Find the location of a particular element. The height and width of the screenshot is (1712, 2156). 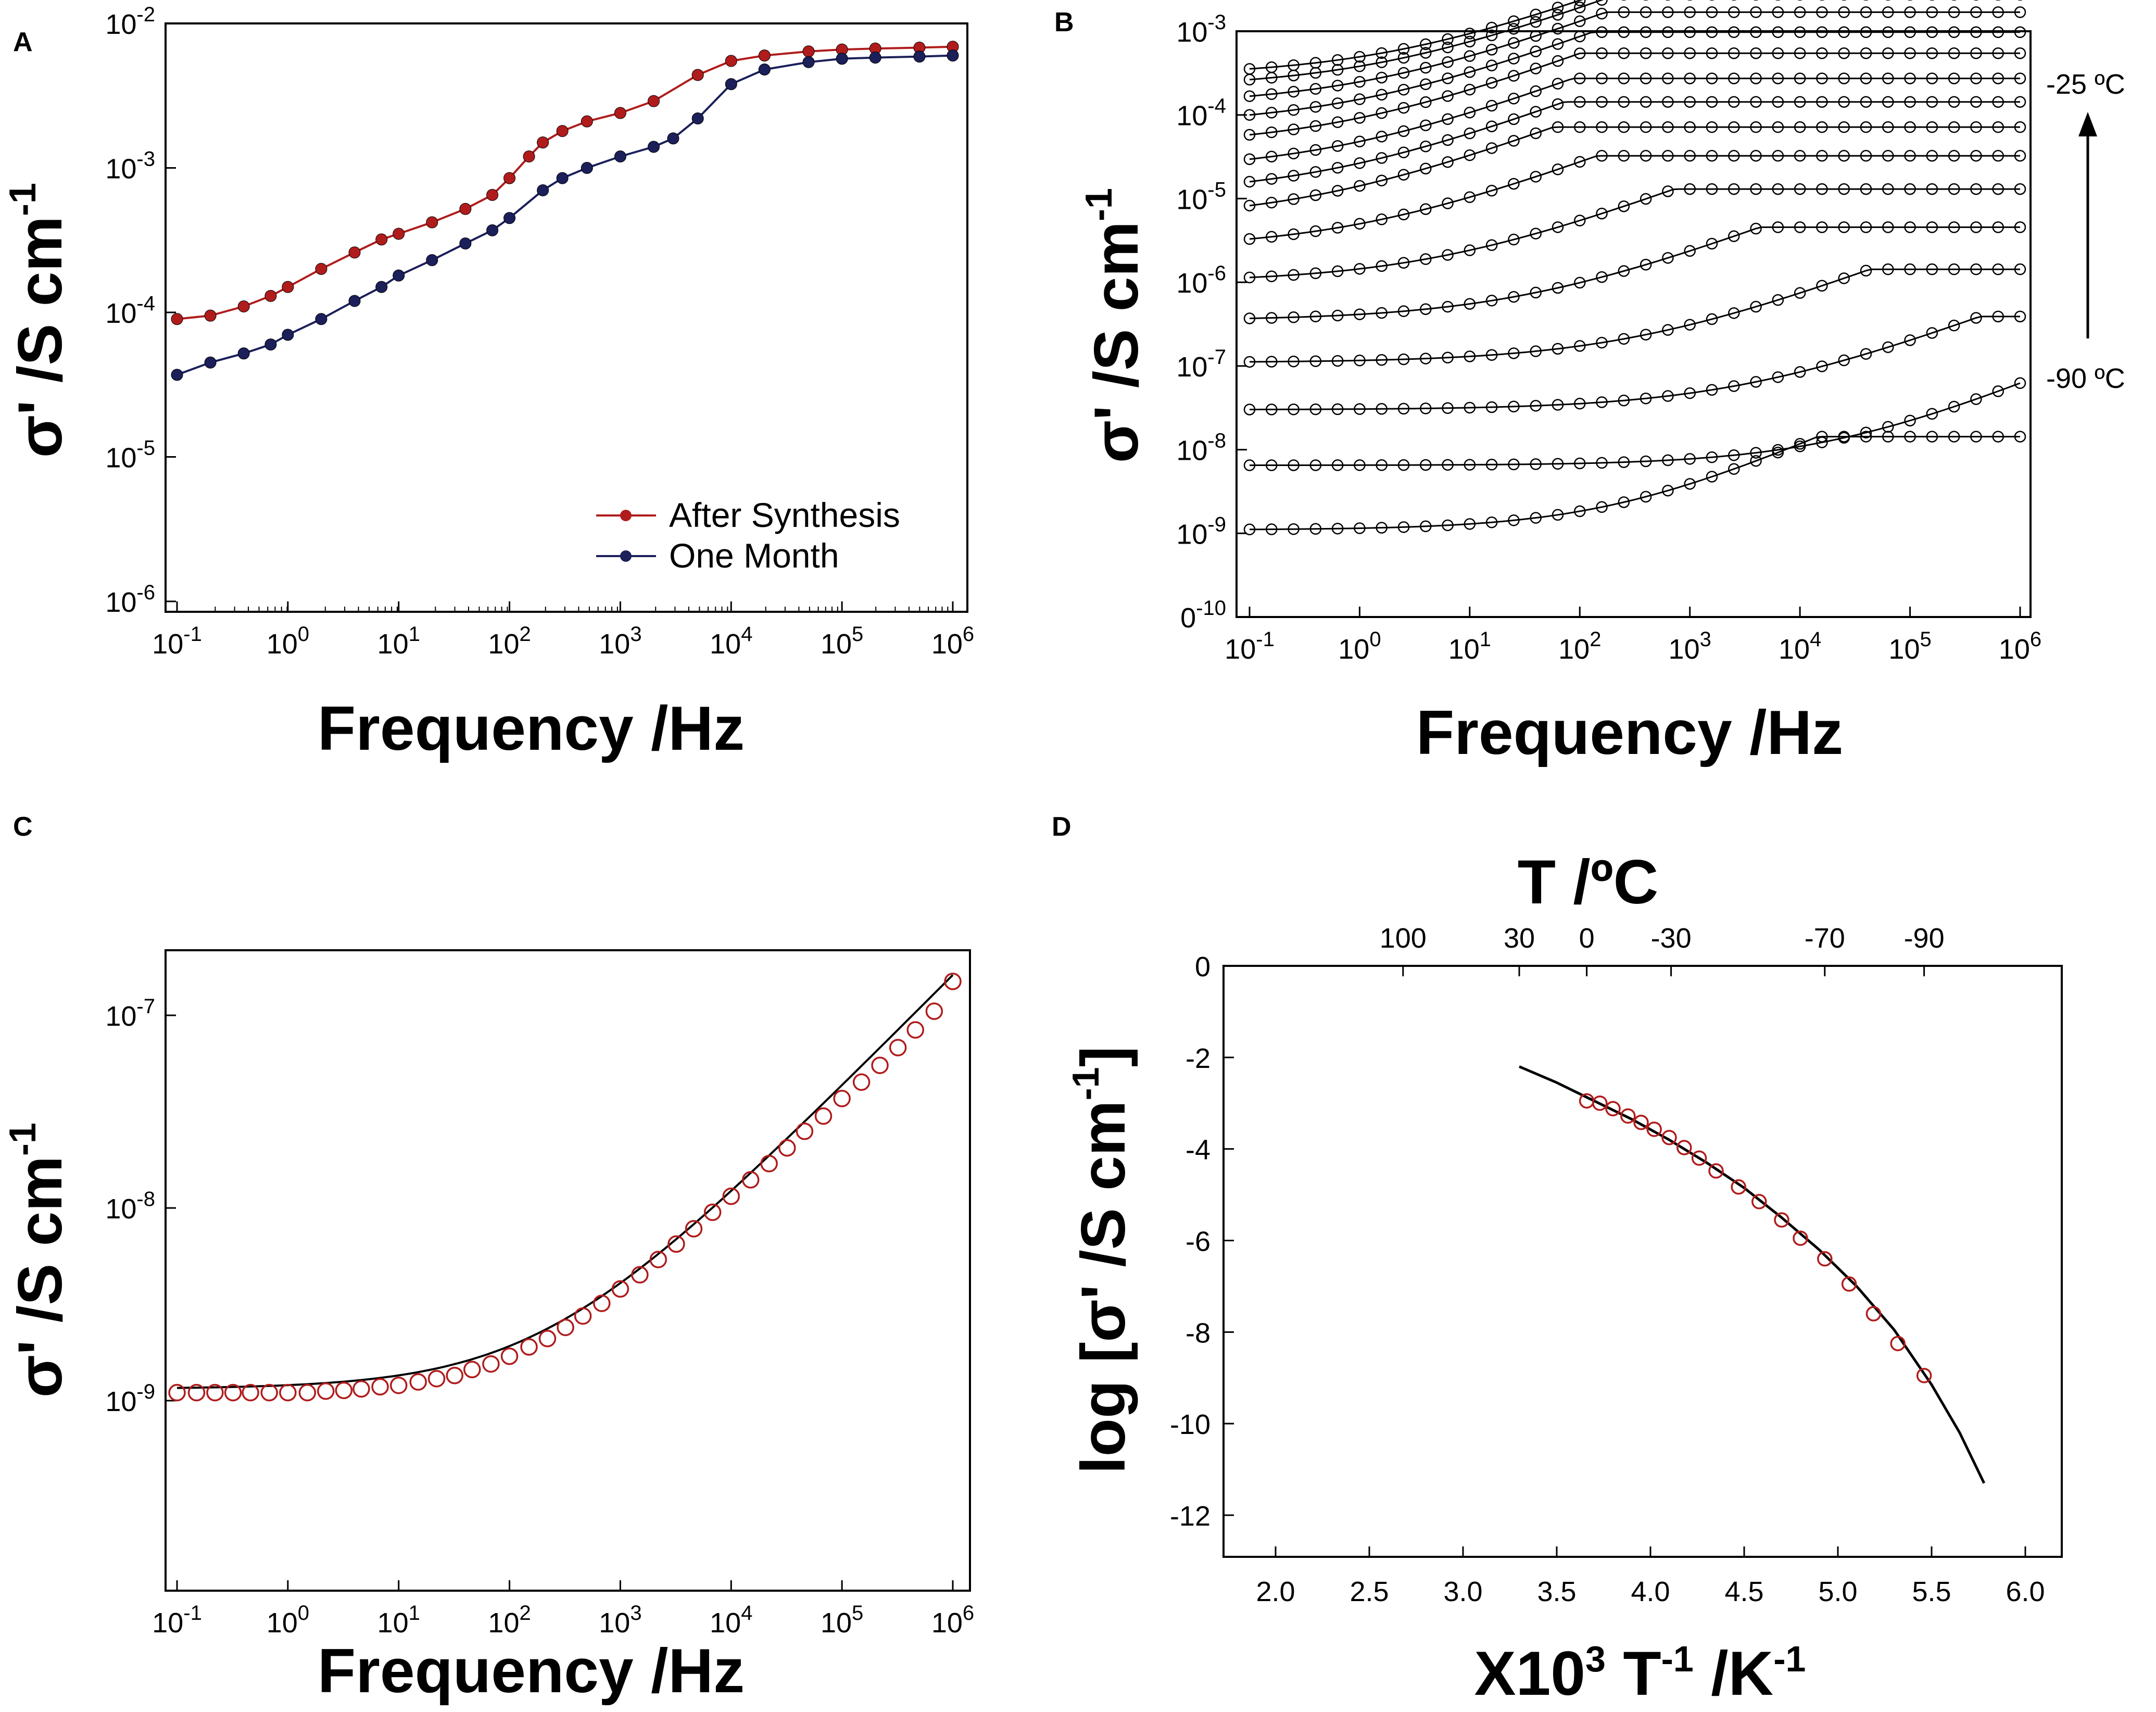

x-tick-label: 10² is located at coordinates (1580, 646).